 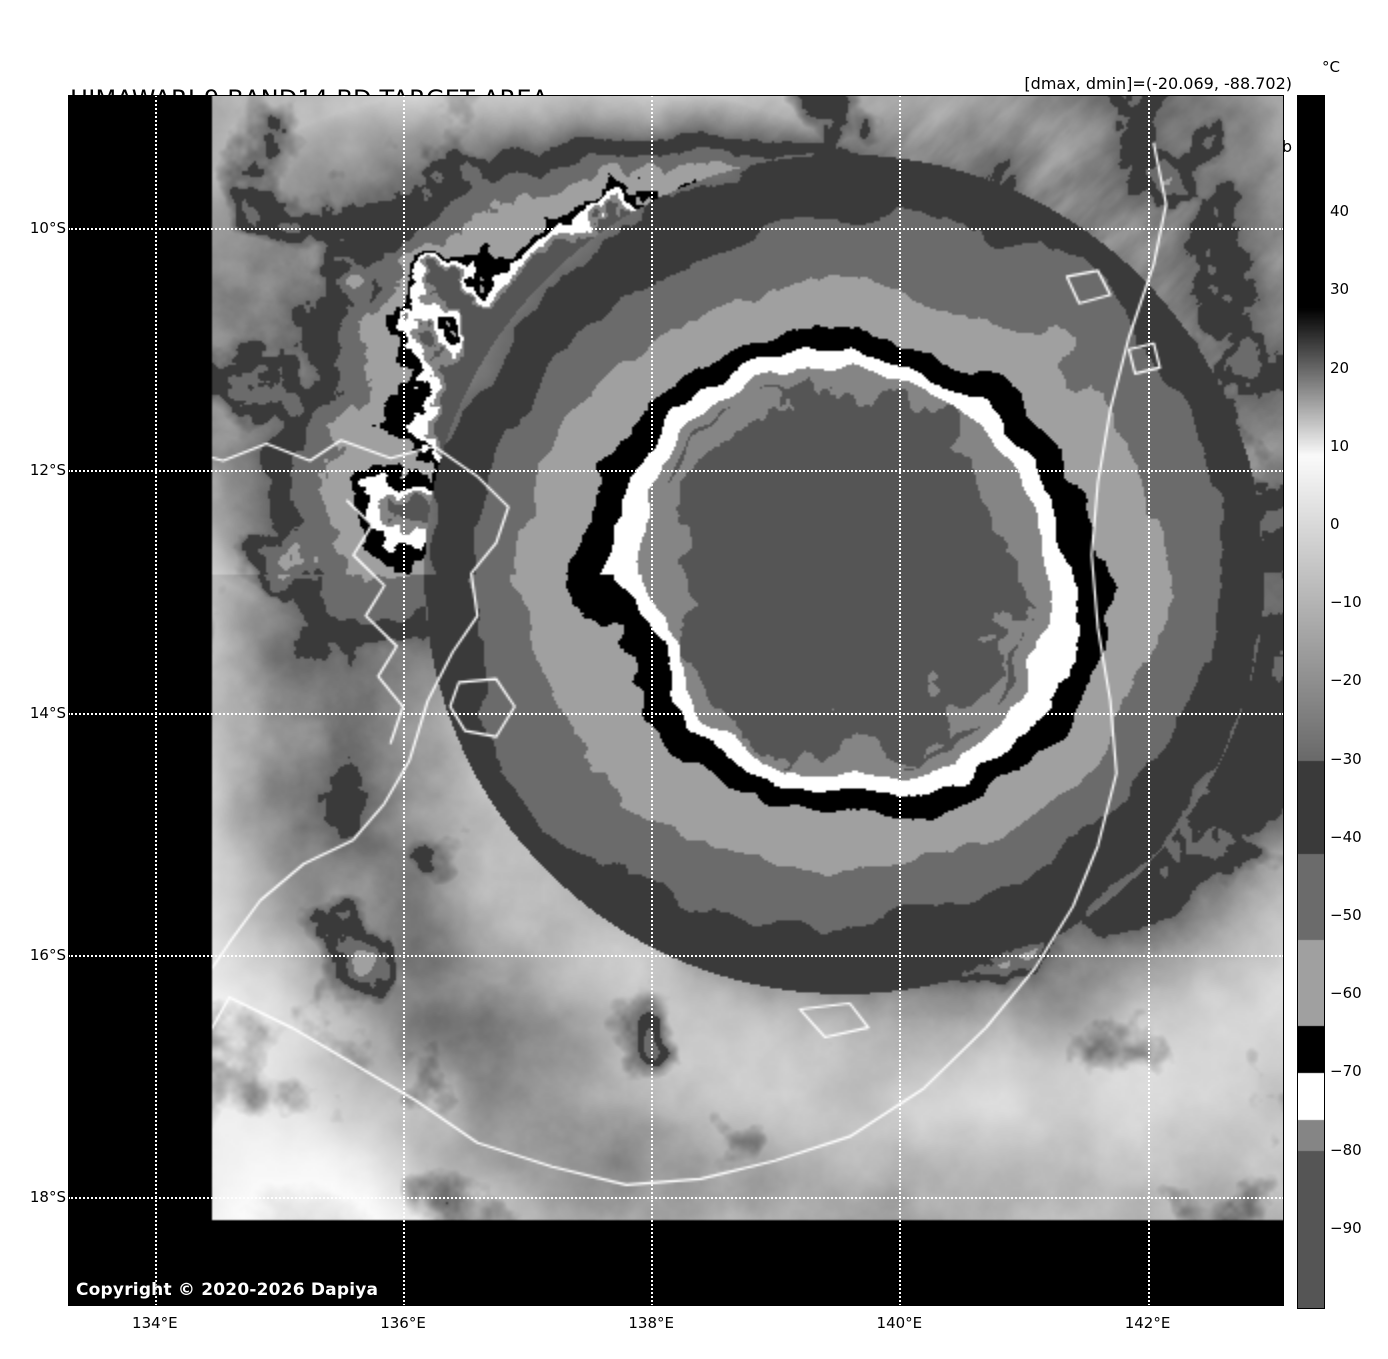 What do you see at coordinates (1147, 1323) in the screenshot?
I see `x-tick-label: 142°E` at bounding box center [1147, 1323].